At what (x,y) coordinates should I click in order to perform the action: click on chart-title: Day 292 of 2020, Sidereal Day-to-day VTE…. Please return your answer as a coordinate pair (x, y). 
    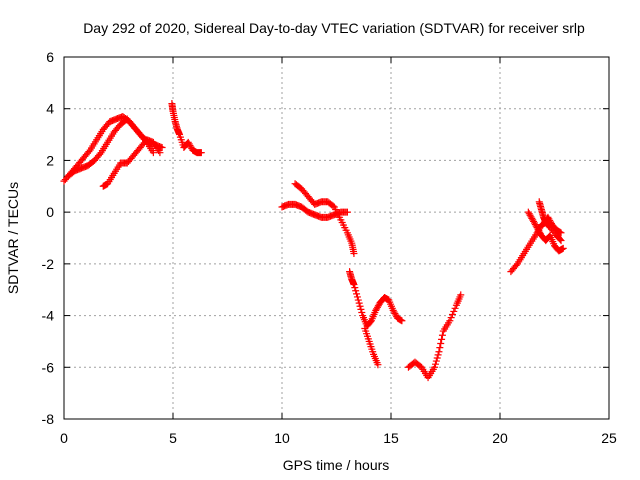
    Looking at the image, I should click on (334, 28).